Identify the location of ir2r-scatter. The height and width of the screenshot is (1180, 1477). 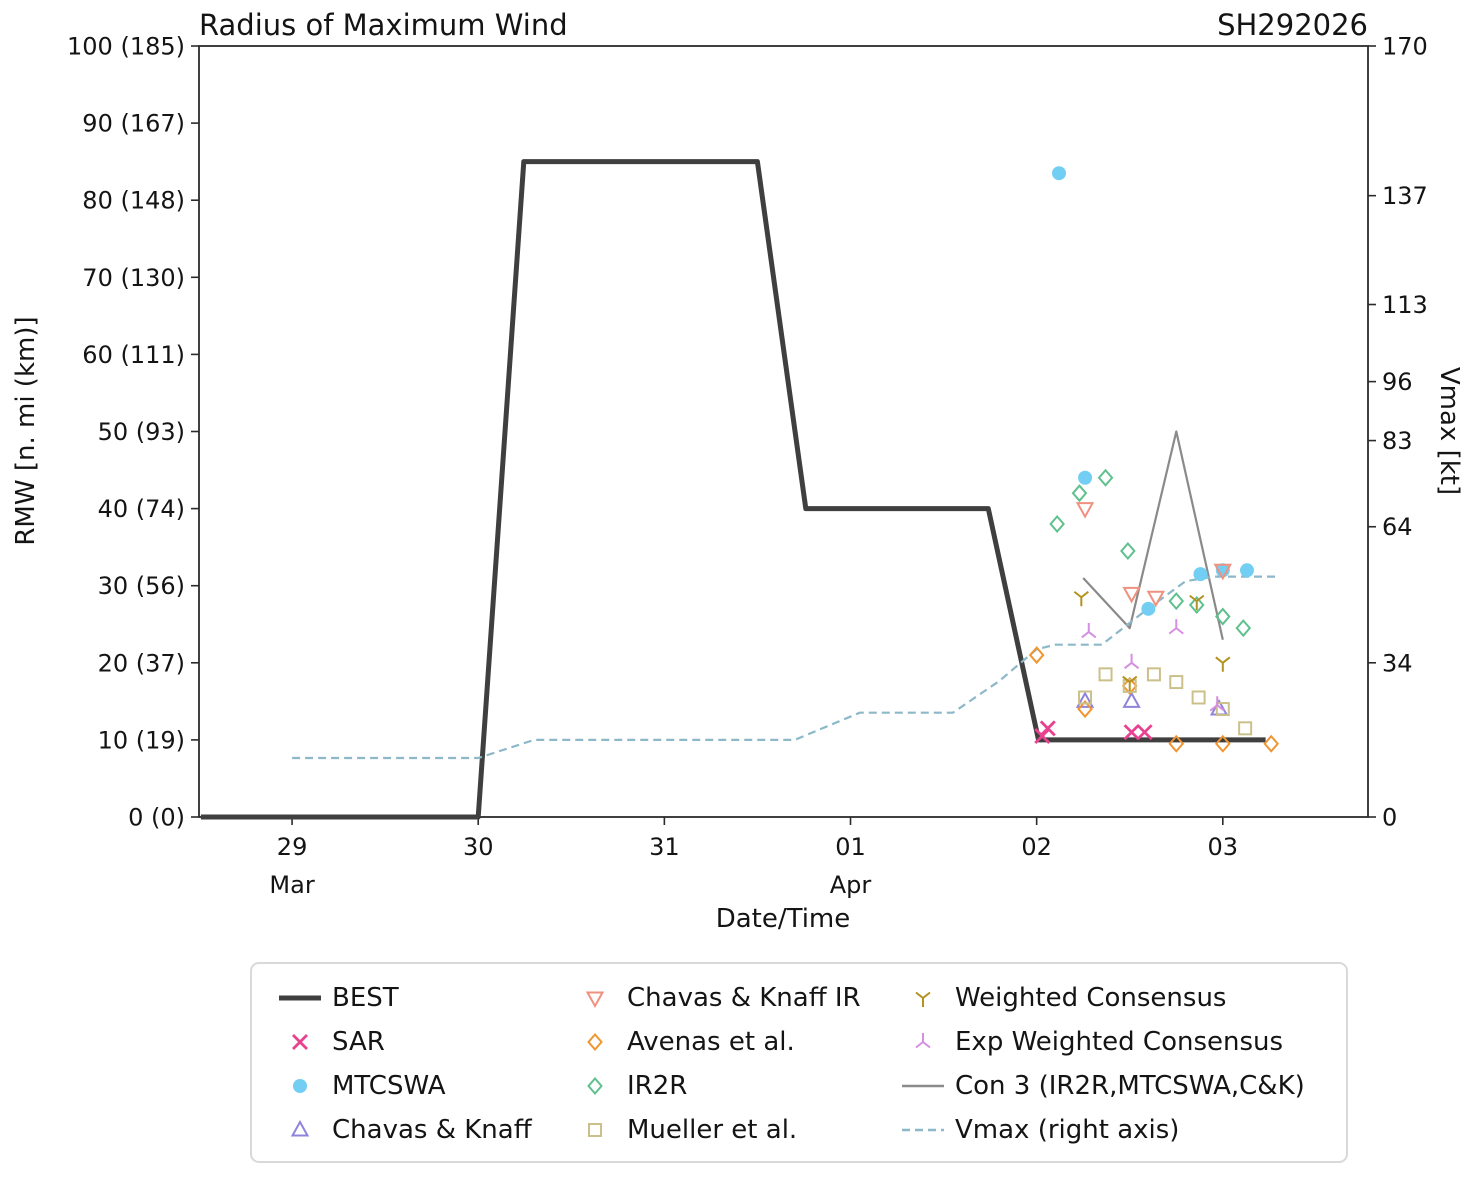
(1150, 553).